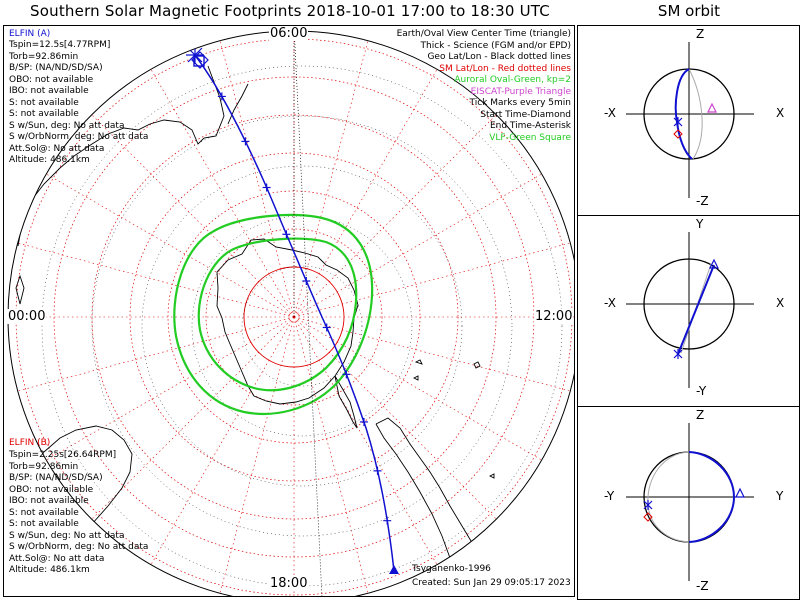  I want to click on new-zealand-coastline, so click(238, 104).